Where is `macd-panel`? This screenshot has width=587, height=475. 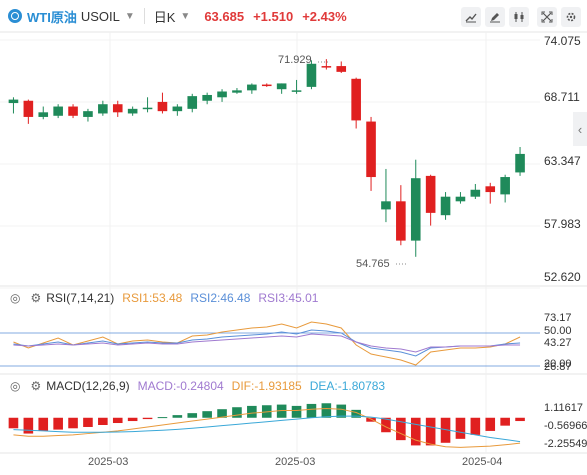 macd-panel is located at coordinates (266, 425).